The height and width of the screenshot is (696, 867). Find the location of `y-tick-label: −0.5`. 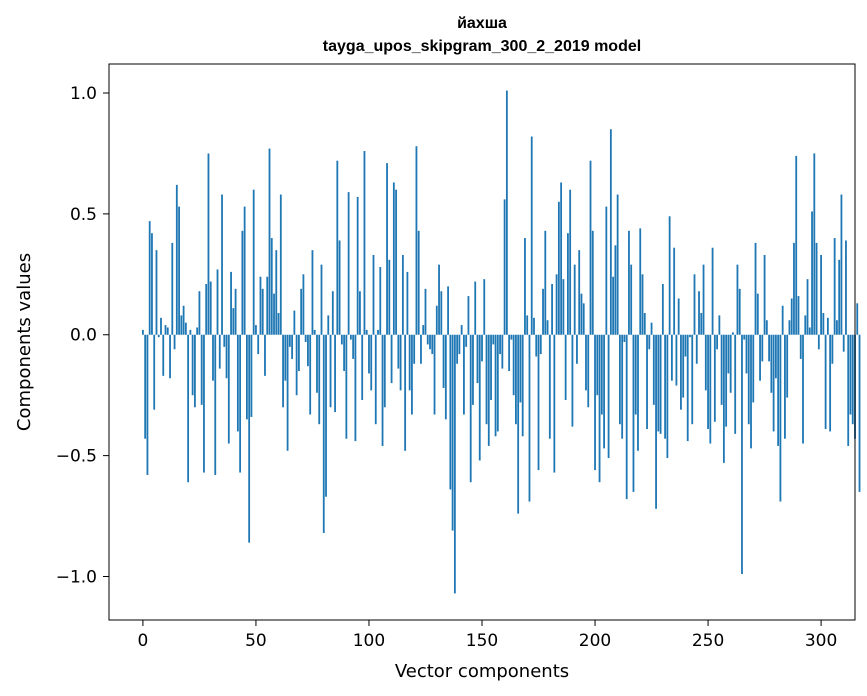

y-tick-label: −0.5 is located at coordinates (76, 457).